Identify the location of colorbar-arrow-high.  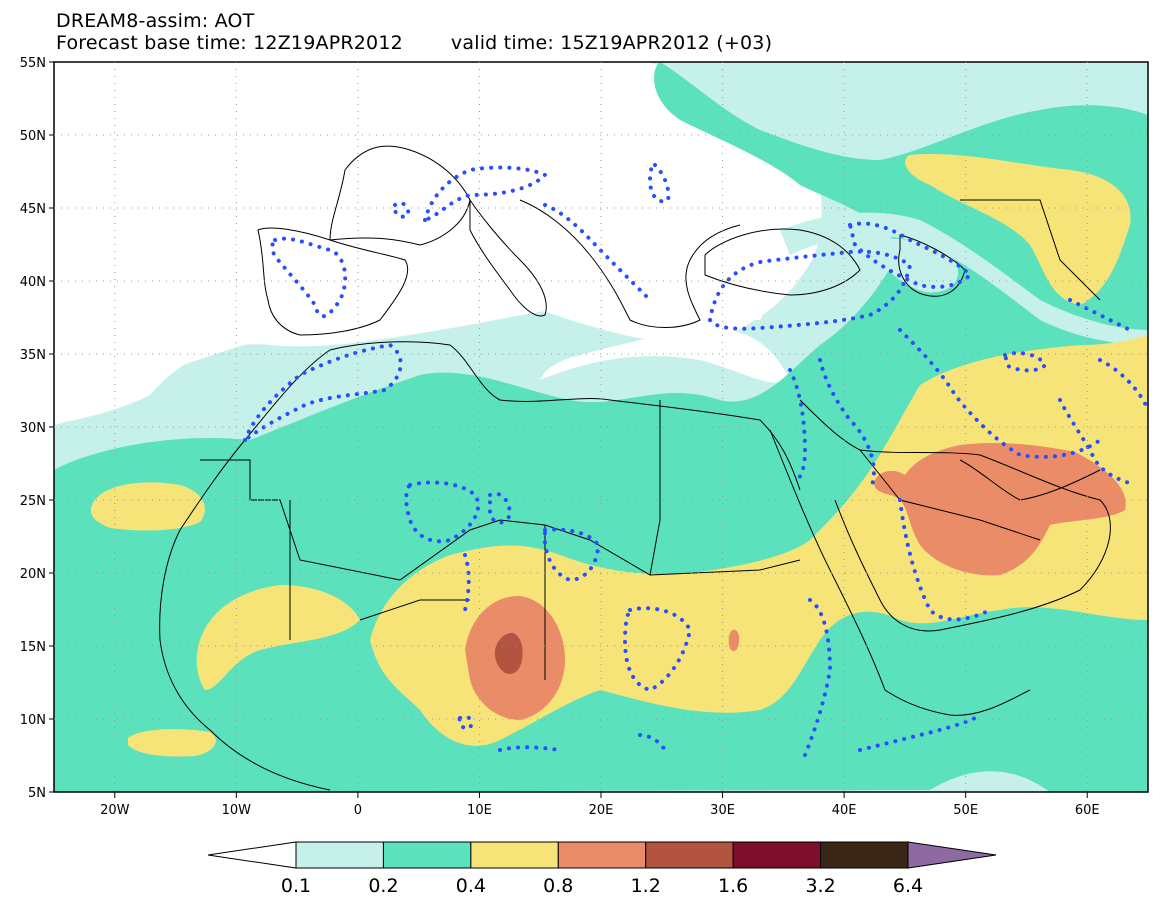
(952, 855).